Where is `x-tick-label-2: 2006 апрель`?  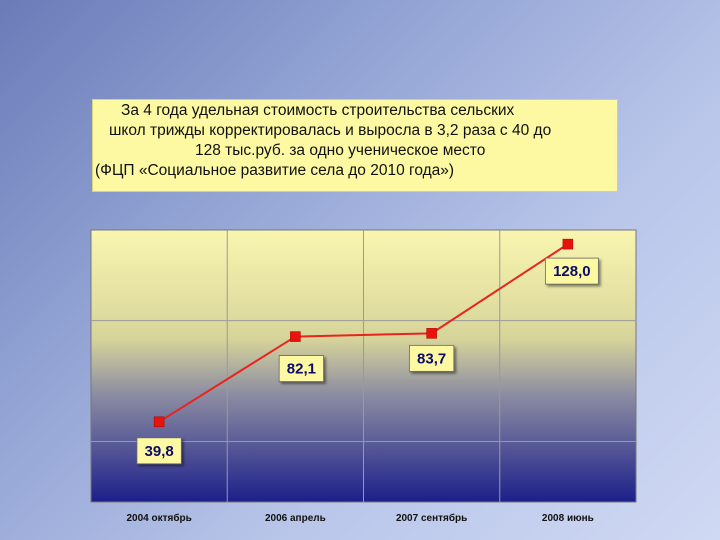
x-tick-label-2: 2006 апрель is located at coordinates (295, 518).